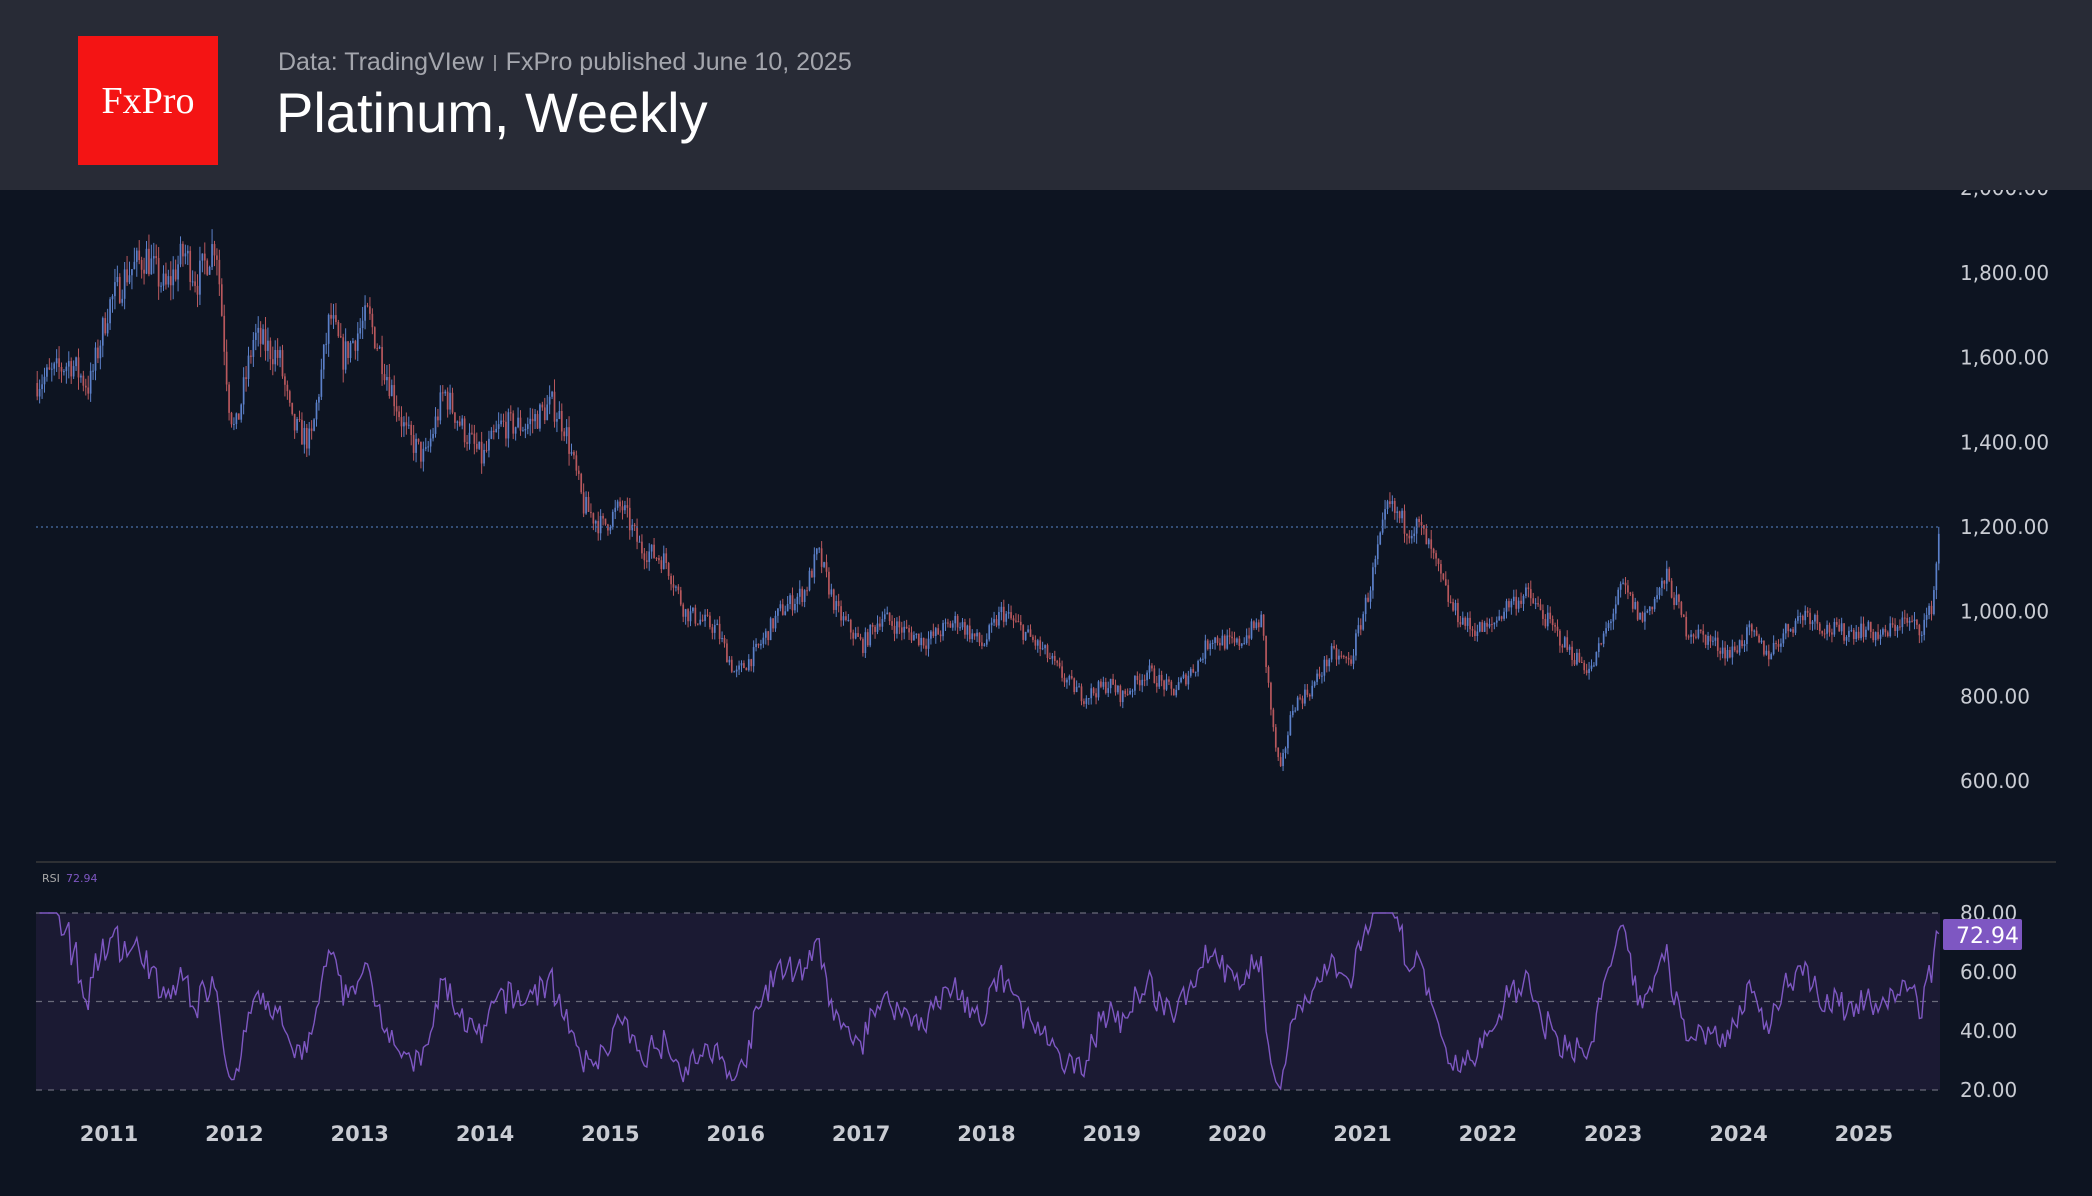  I want to click on year-label: 2018, so click(986, 1134).